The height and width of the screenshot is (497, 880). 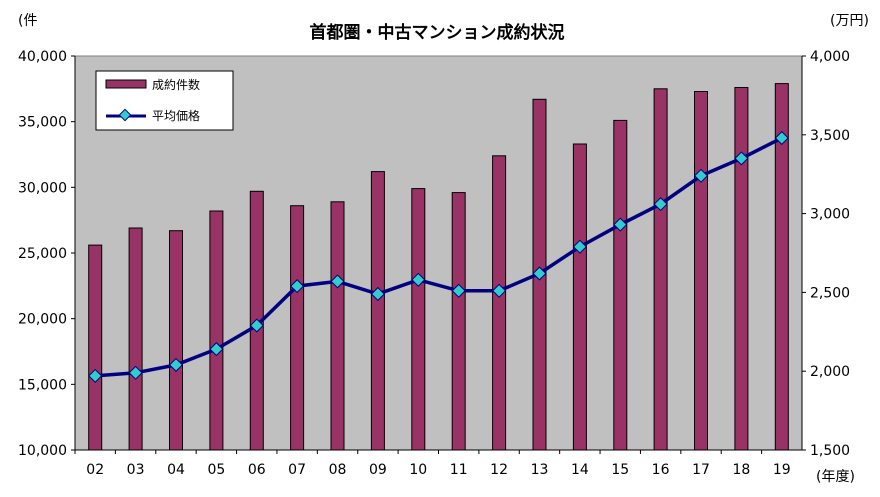 What do you see at coordinates (499, 470) in the screenshot?
I see `x-tick-label: 12` at bounding box center [499, 470].